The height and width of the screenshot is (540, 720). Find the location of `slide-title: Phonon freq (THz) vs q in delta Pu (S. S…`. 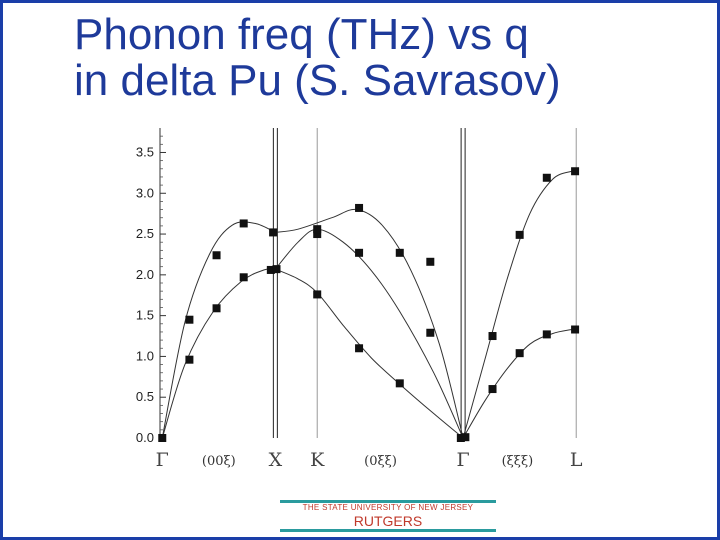

slide-title: Phonon freq (THz) vs q in delta Pu (S. S… is located at coordinates (384, 58).